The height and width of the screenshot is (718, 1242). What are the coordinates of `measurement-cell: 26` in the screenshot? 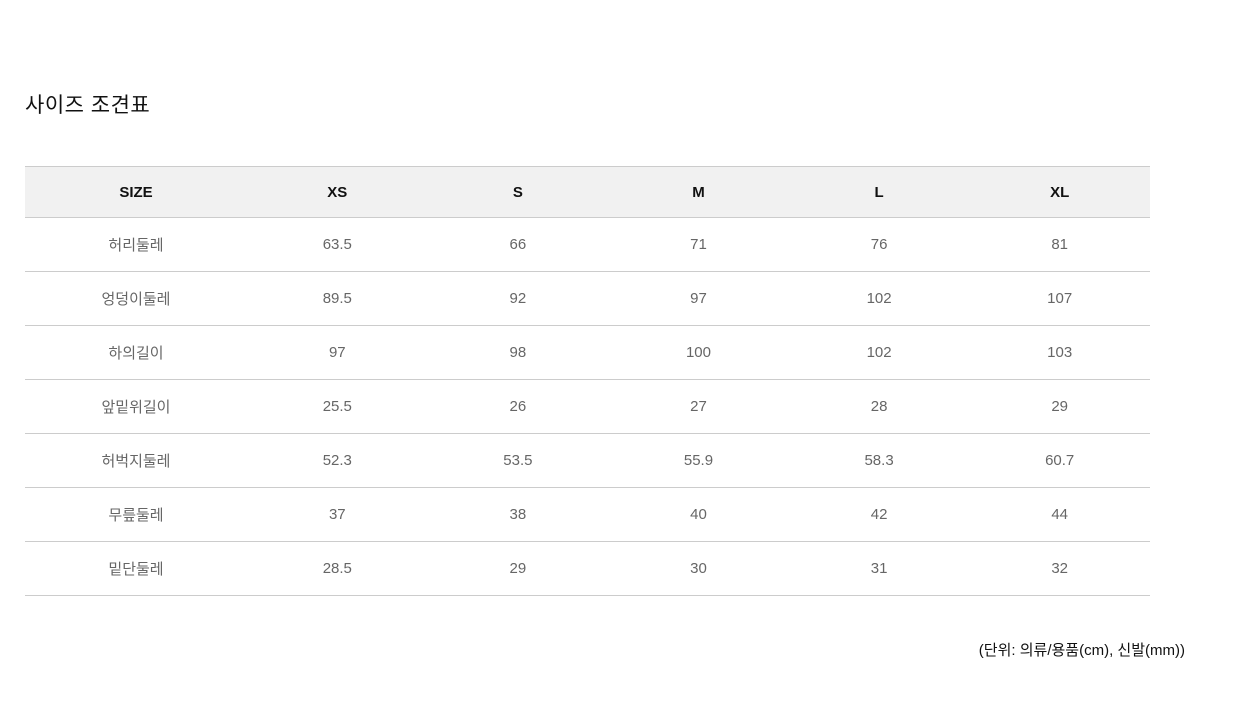 It's located at (518, 406).